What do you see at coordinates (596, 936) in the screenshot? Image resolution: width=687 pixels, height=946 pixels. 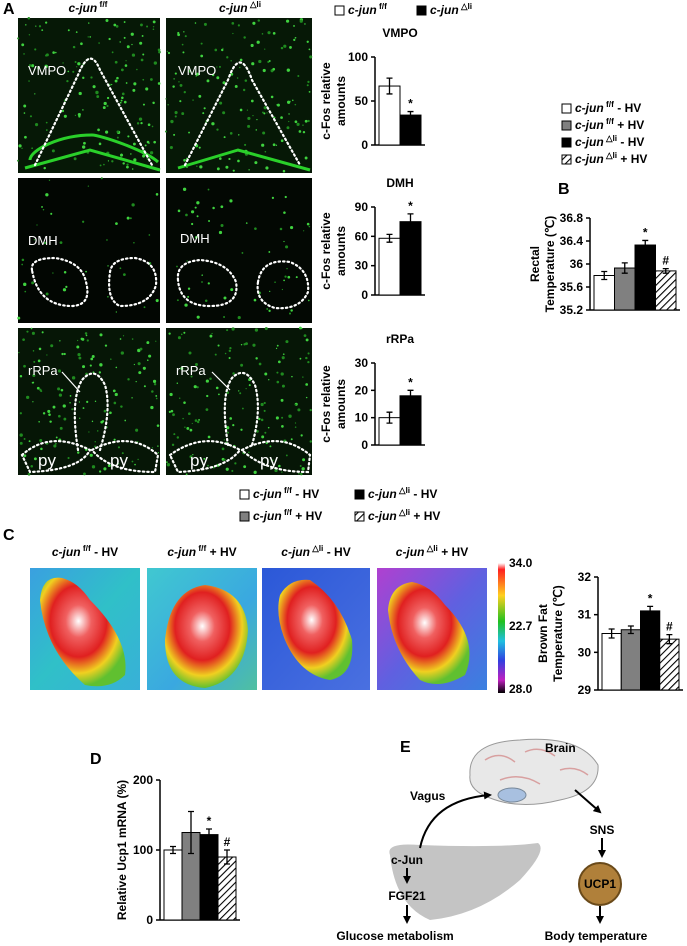 I see `diagram-label: Body temperature` at bounding box center [596, 936].